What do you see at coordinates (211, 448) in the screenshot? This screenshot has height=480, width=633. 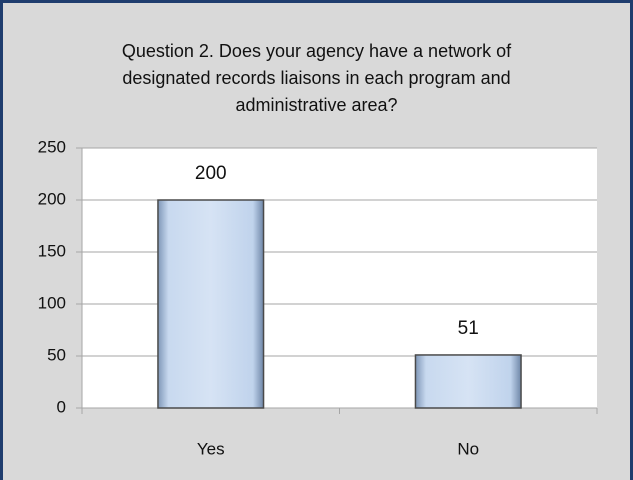 I see `x-tick-label: Yes` at bounding box center [211, 448].